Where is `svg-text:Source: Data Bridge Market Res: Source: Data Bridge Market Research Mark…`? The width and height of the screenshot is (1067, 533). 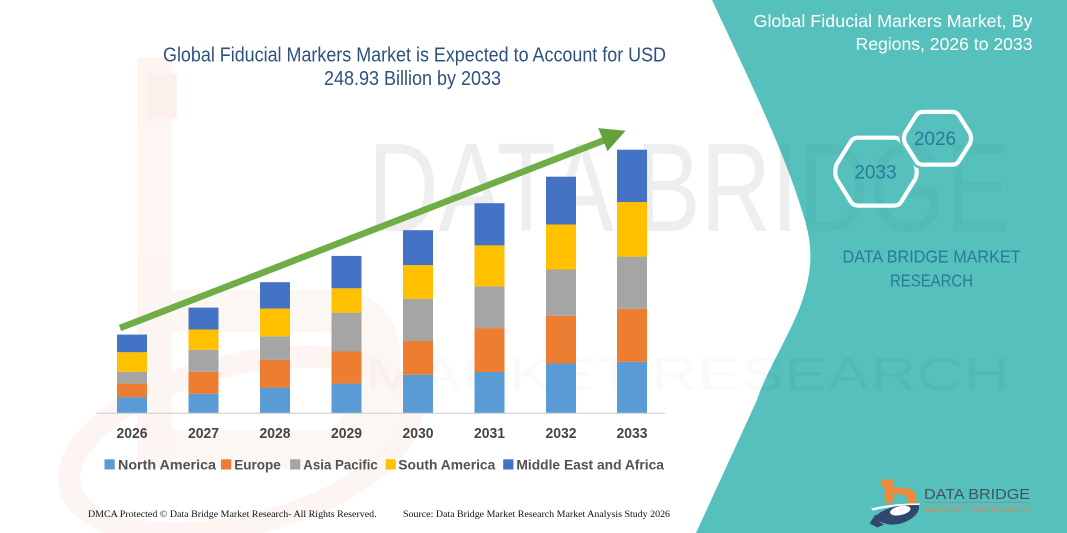 svg-text:Source: Data Bridge Market Res: Source: Data Bridge Market Research Mark… is located at coordinates (536, 514).